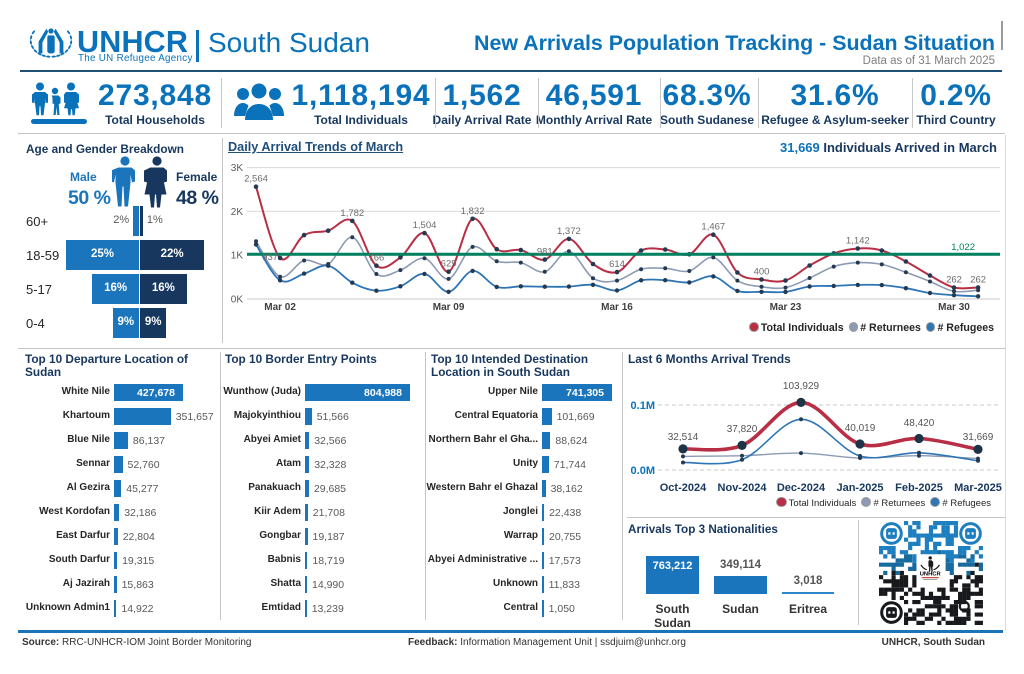  I want to click on svg-text: 1,504, so click(425, 225).